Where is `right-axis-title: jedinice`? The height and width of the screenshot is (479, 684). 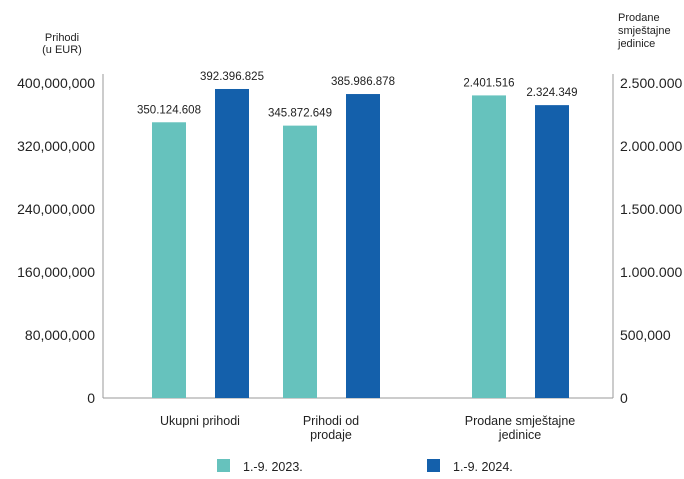 right-axis-title: jedinice is located at coordinates (636, 44).